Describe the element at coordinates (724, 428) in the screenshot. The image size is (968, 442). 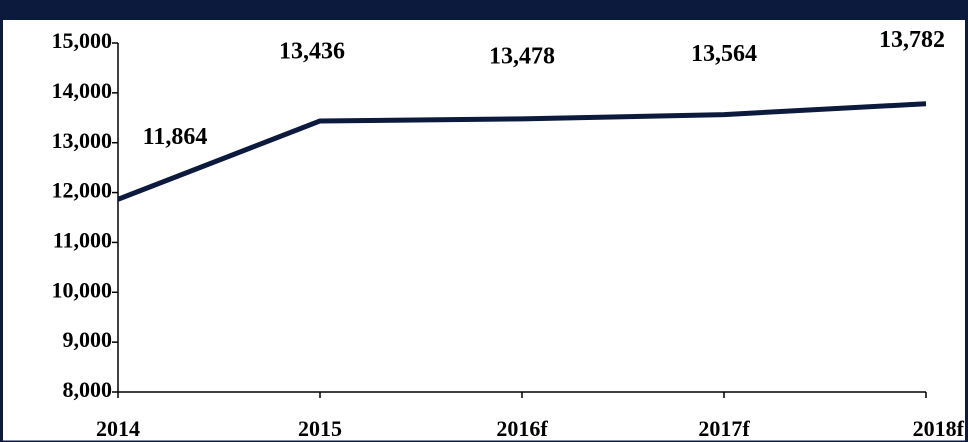
I see `x-tick-label: 2017f` at that location.